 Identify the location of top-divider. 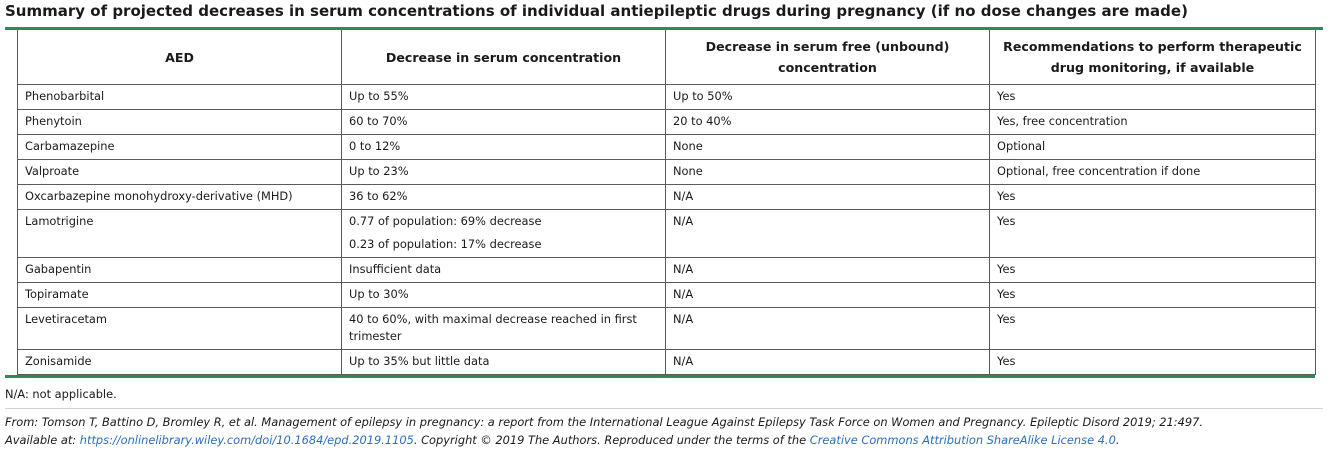
(664, 28).